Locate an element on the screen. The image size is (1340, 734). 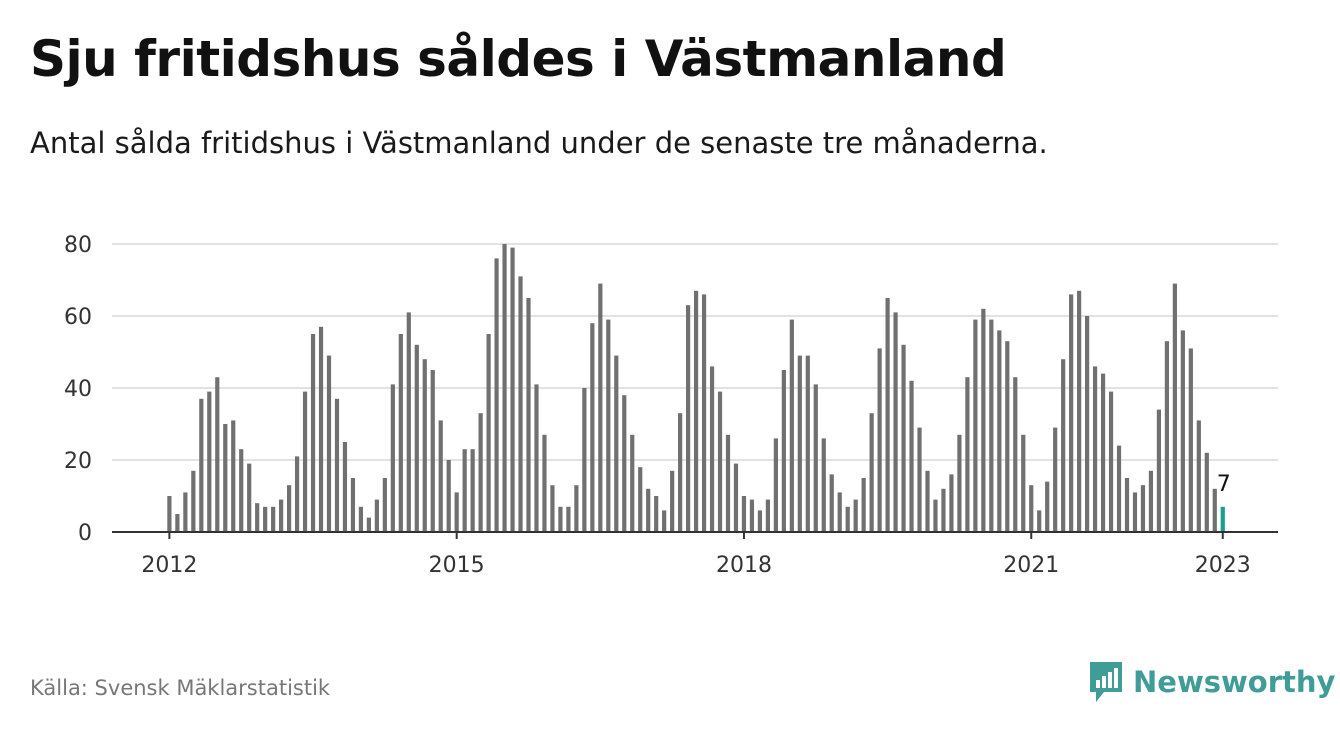
x-tick-label: 2018 is located at coordinates (744, 565).